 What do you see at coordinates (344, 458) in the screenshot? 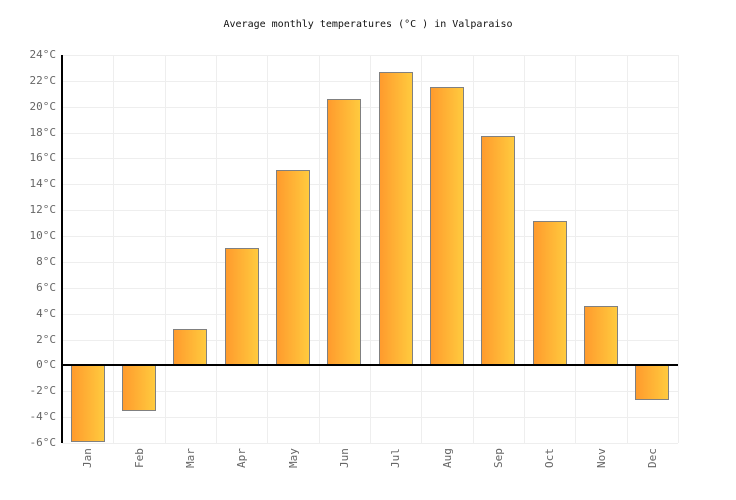
I see `x-tick-label-jun: Jun` at bounding box center [344, 458].